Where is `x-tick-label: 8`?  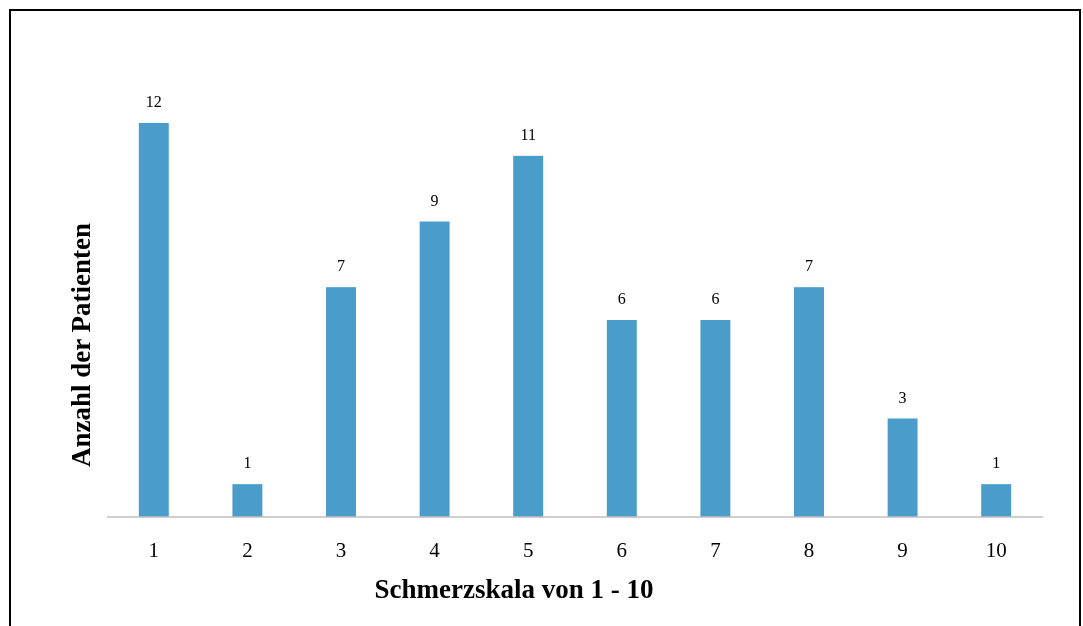
x-tick-label: 8 is located at coordinates (809, 550).